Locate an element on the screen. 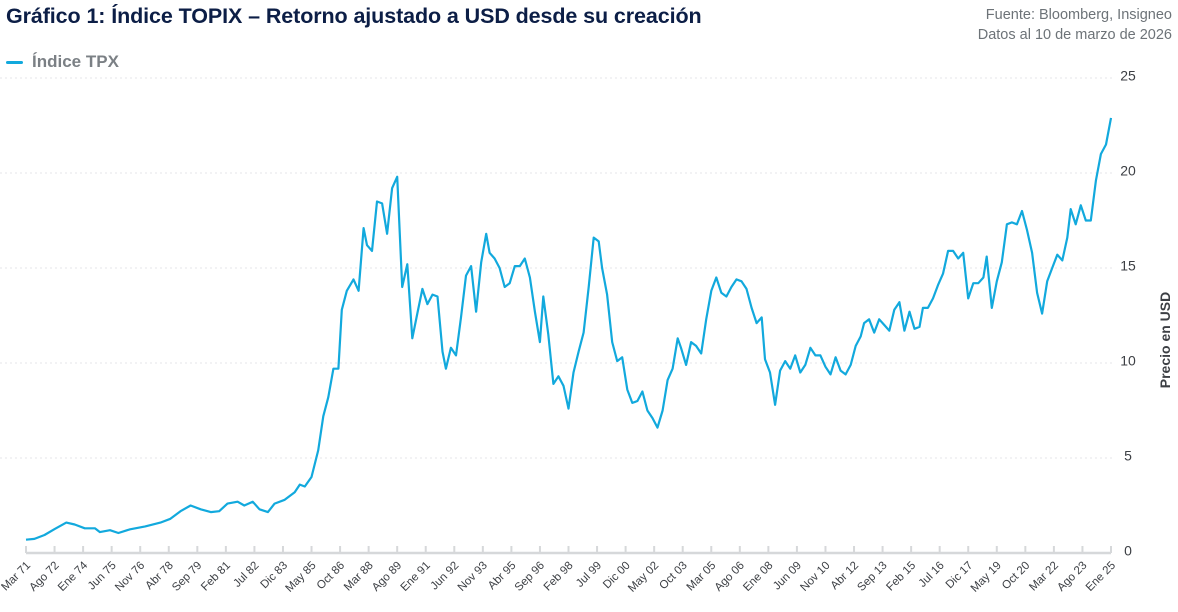  x-tick-label: Feb 81 is located at coordinates (216, 577).